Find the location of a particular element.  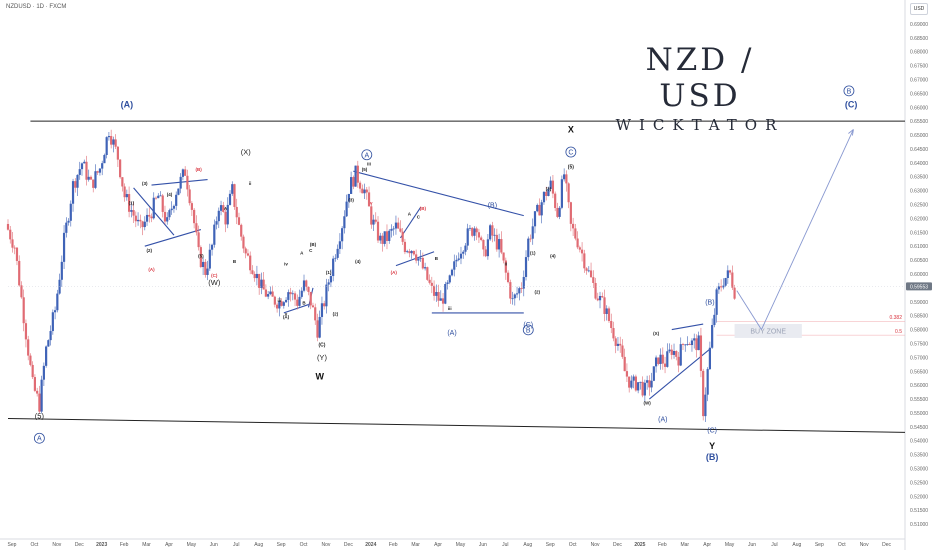

wave-label: (C) is located at coordinates (321, 345).